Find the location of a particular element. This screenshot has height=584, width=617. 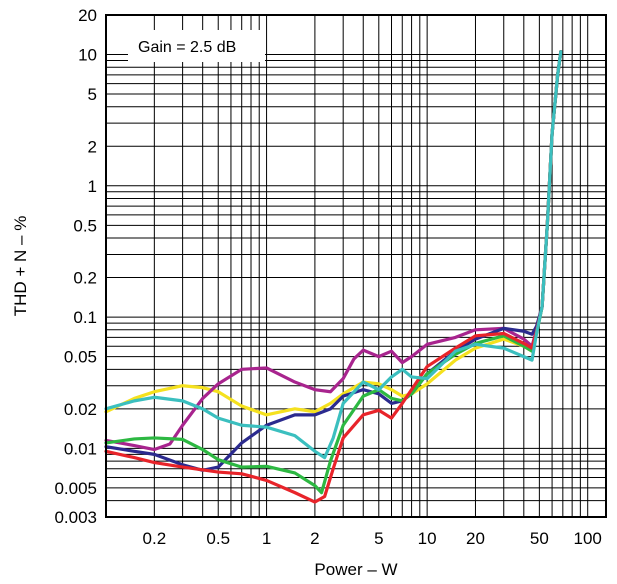

y-axis-title: THD + N – % is located at coordinates (20, 266).